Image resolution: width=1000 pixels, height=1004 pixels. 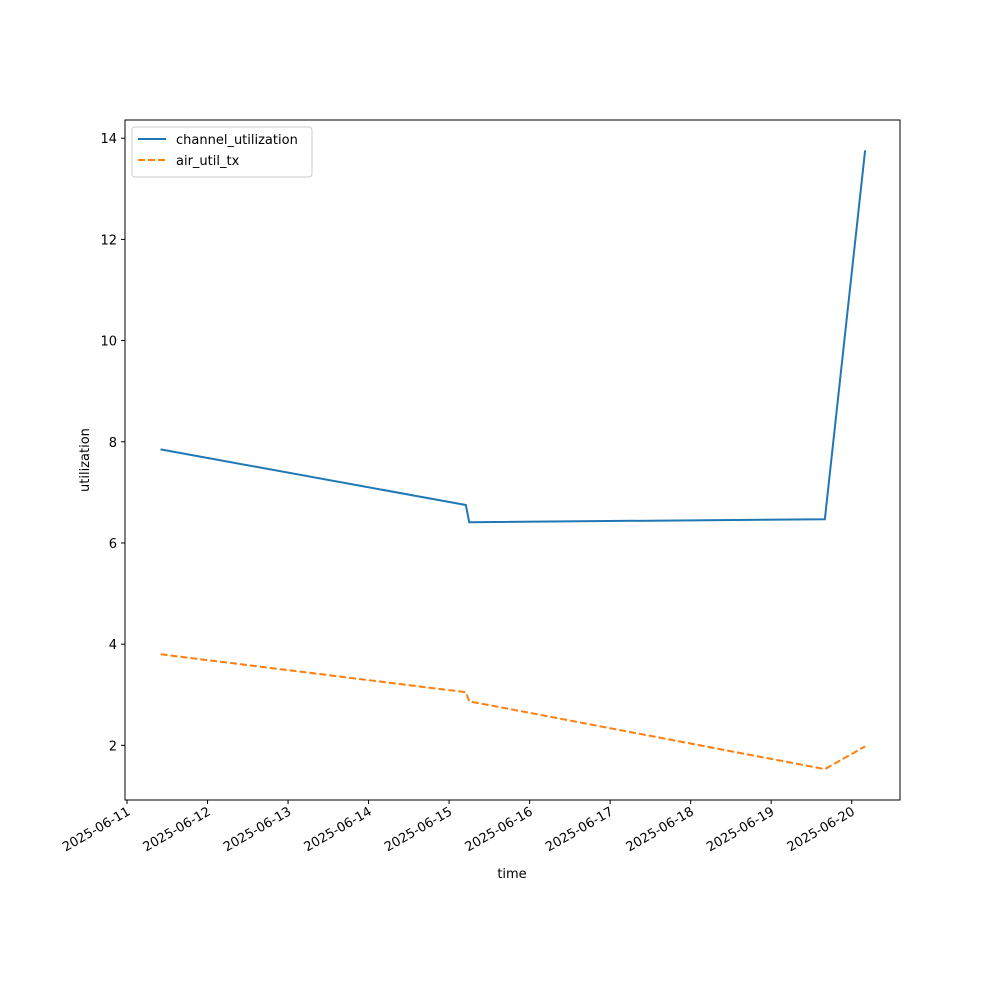 What do you see at coordinates (511, 874) in the screenshot?
I see `x-axis-label: time` at bounding box center [511, 874].